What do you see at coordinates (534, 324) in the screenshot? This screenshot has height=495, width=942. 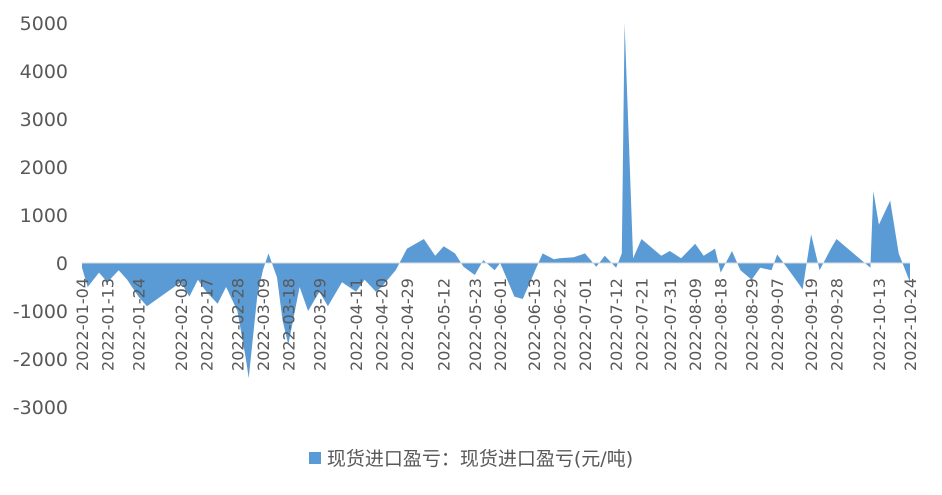 I see `x-tick-label: 2022-06-13` at bounding box center [534, 324].